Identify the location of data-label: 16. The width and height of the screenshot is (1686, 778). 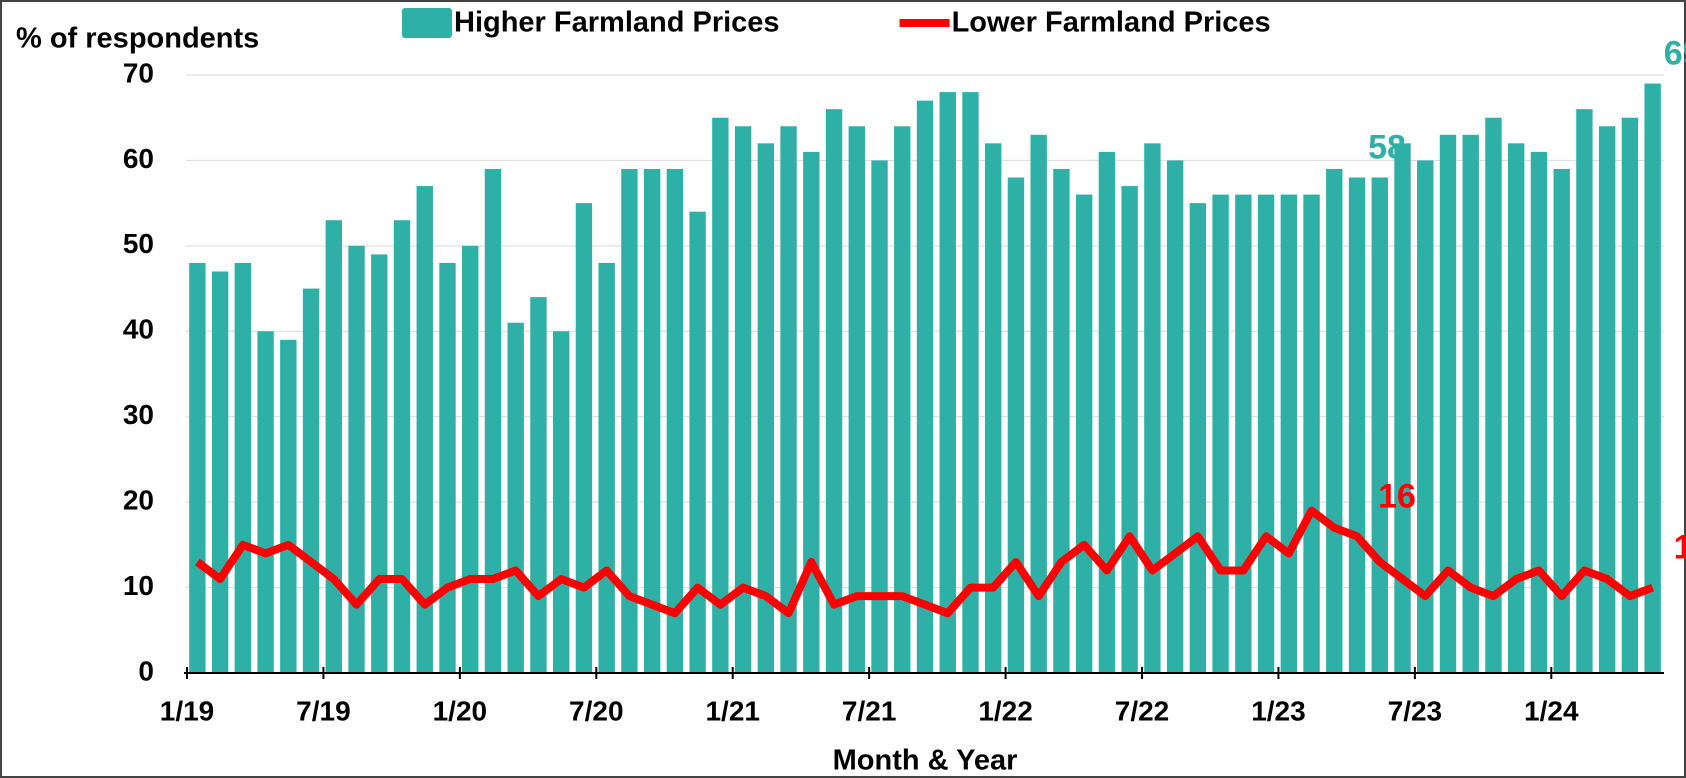
(1397, 496).